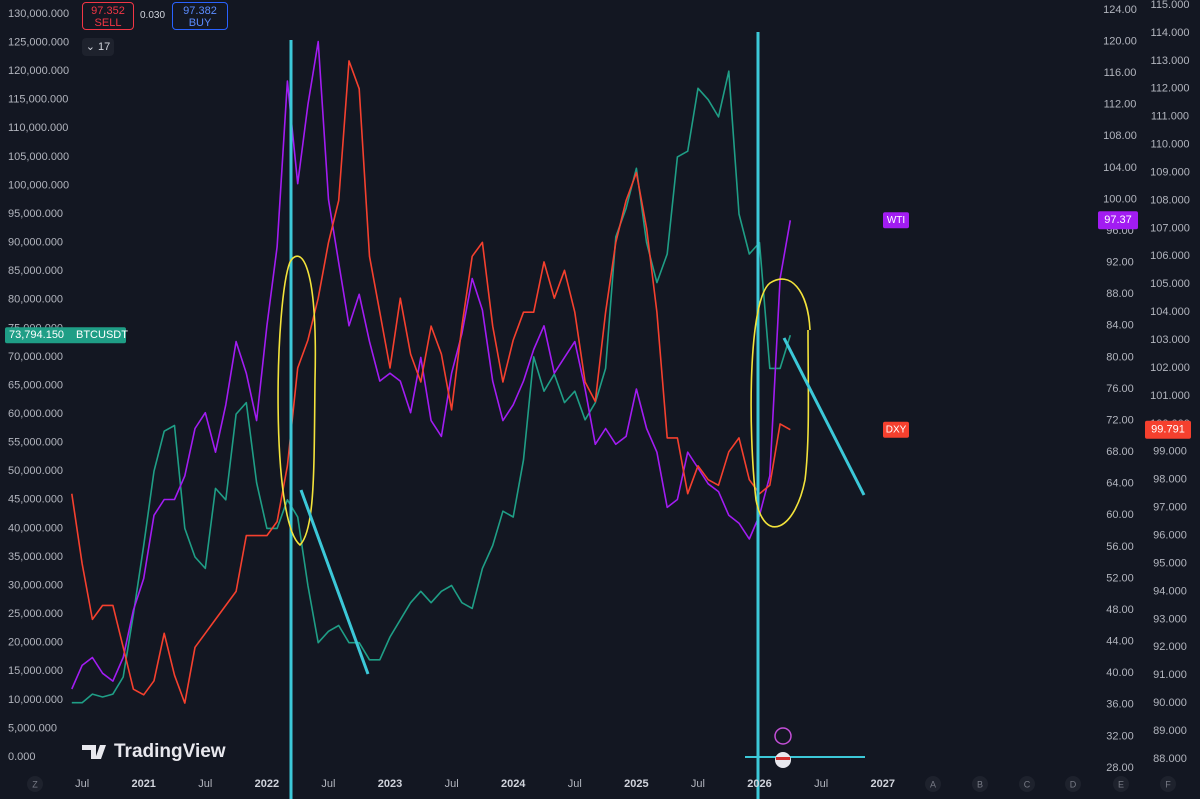  I want to click on y-tick-label: 90,000.000, so click(35, 243).